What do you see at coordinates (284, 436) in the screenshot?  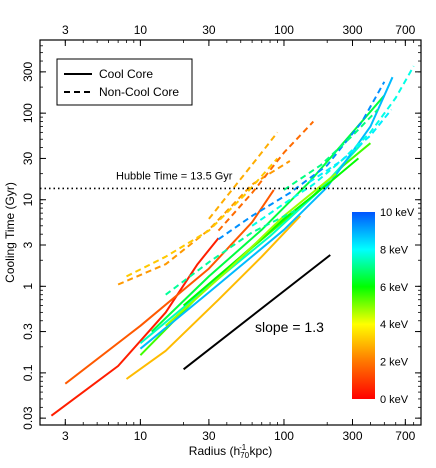 I see `x-tick-label-bottom-3: 100` at bounding box center [284, 436].